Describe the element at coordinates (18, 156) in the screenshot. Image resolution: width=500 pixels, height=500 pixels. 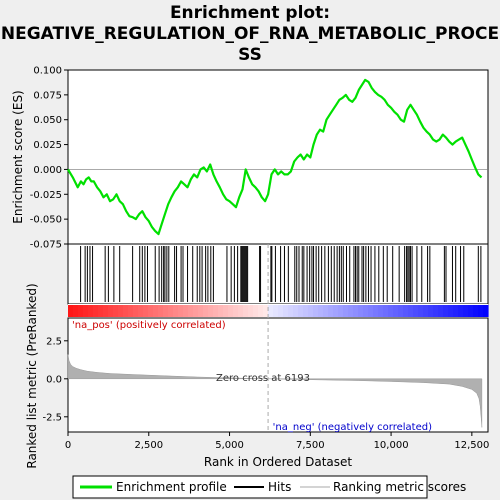
I see `enrichment-y-axis-label: Enrichment score (ES)` at that location.